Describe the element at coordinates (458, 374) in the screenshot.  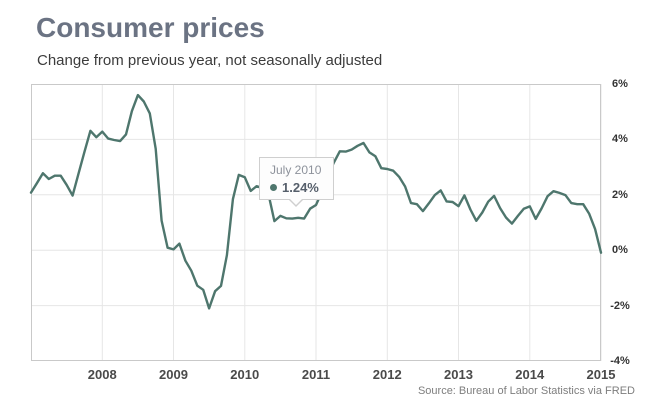
I see `x-axis-tick-label: 2013` at that location.